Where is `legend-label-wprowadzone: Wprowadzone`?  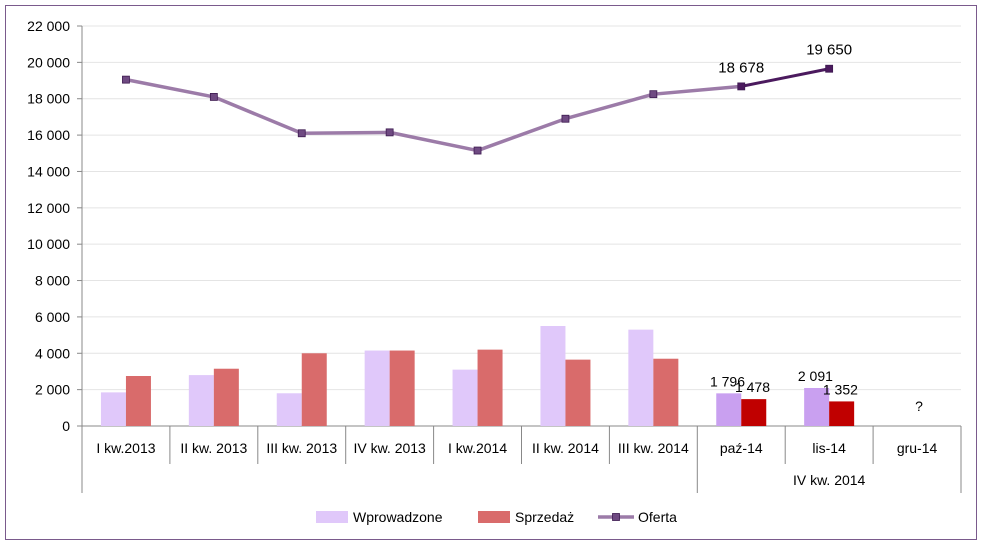
legend-label-wprowadzone: Wprowadzone is located at coordinates (398, 517).